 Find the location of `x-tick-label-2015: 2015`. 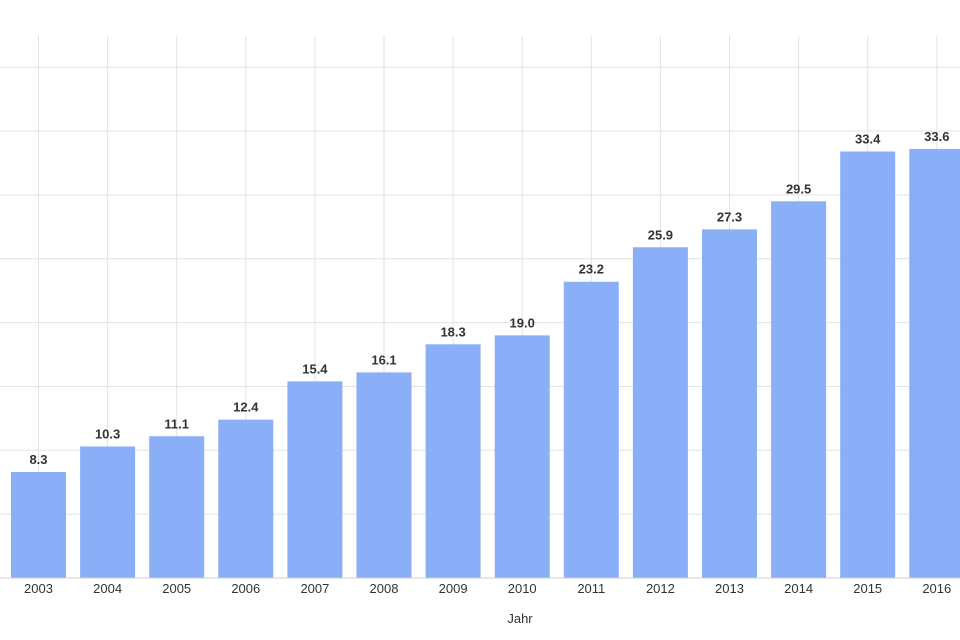

x-tick-label-2015: 2015 is located at coordinates (867, 588).